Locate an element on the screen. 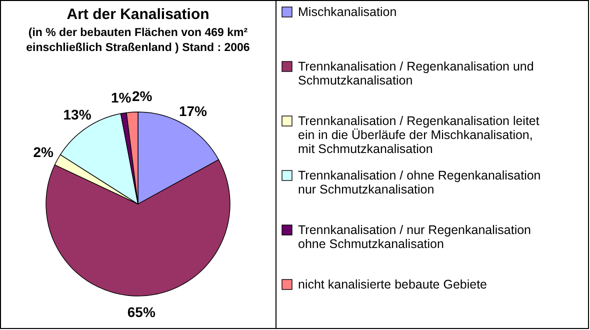 This screenshot has height=330, width=590. legend-label: Trennkanalisation / ohne Regenkanalisation nur Schmutzkanalisation is located at coordinates (419, 182).